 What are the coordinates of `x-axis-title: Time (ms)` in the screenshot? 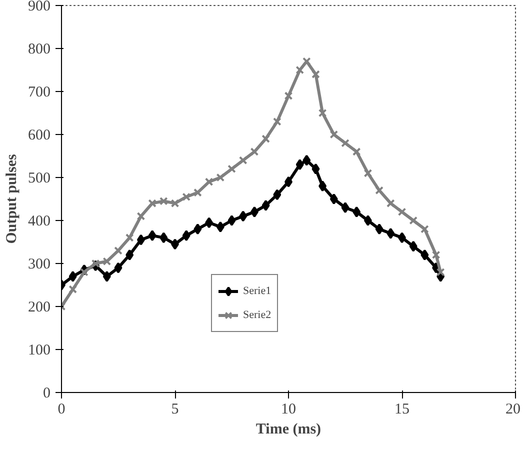 It's located at (289, 430).